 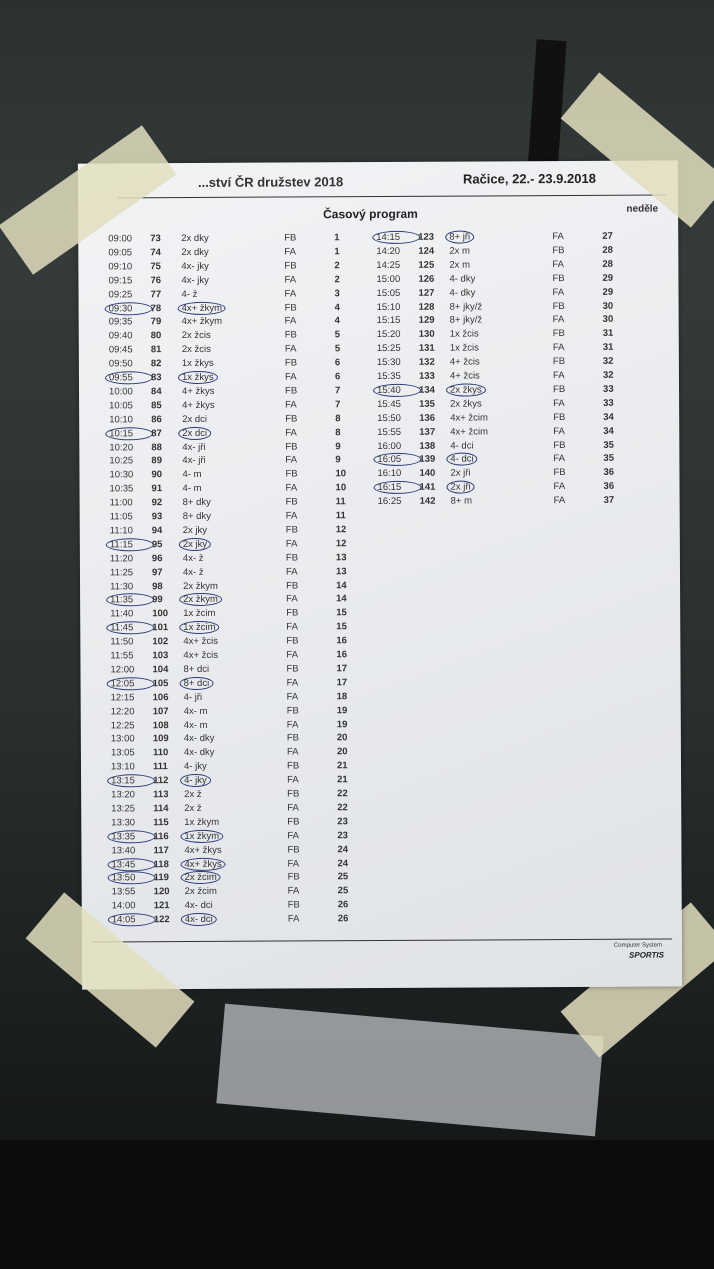 What do you see at coordinates (161, 892) in the screenshot?
I see `race-number: 120` at bounding box center [161, 892].